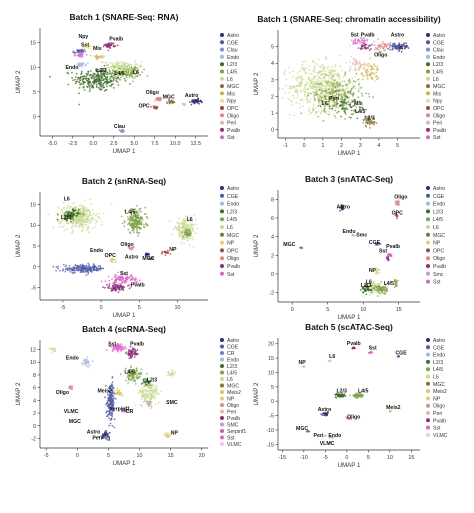 The width and height of the screenshot is (474, 513). I want to click on legend-label: Smc, so click(438, 275).